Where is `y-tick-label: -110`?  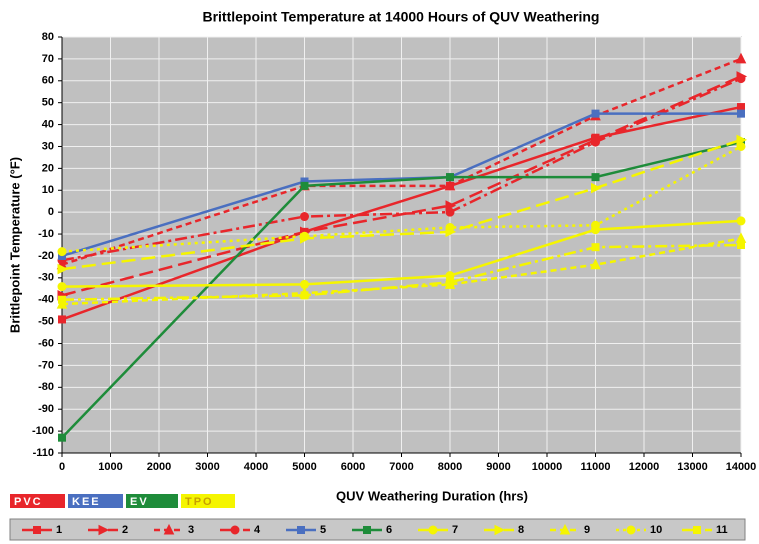 y-tick-label: -110 is located at coordinates (43, 453).